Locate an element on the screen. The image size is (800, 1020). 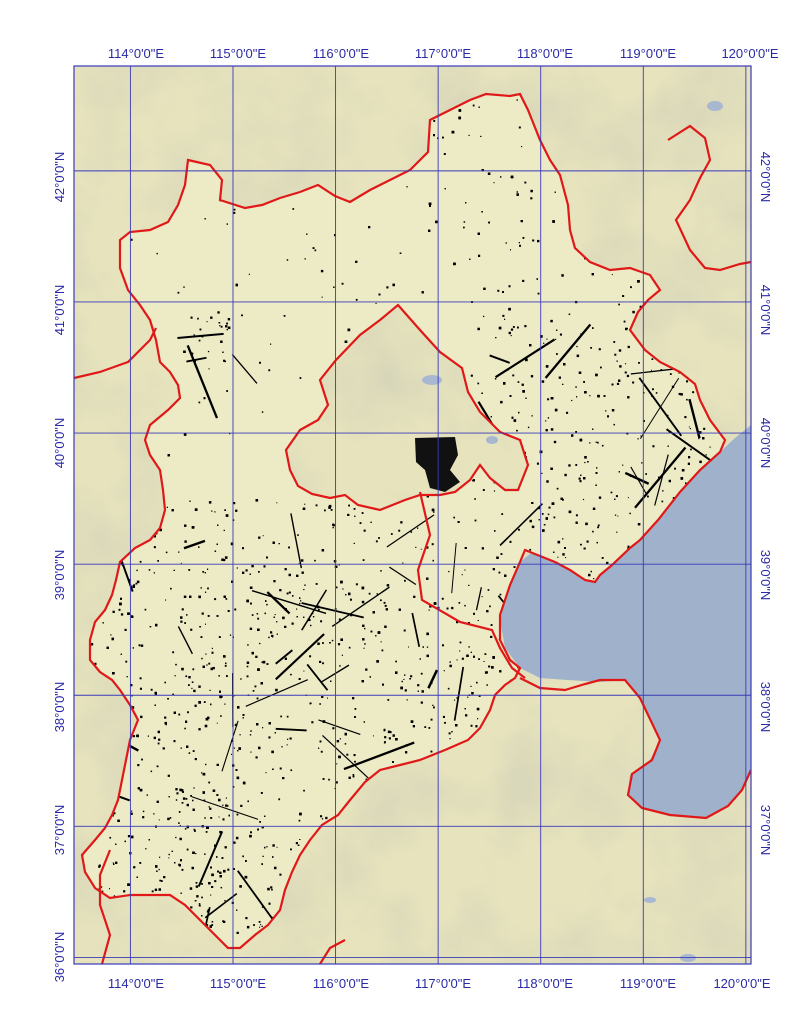
external-boundary-s is located at coordinates (332, 951).